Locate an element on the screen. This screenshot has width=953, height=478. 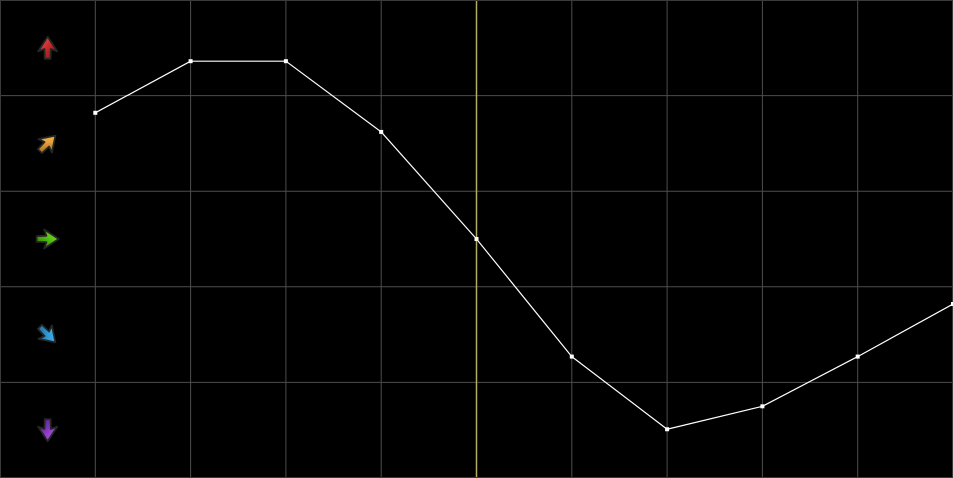
arrow-down-right-icon is located at coordinates (46, 333).